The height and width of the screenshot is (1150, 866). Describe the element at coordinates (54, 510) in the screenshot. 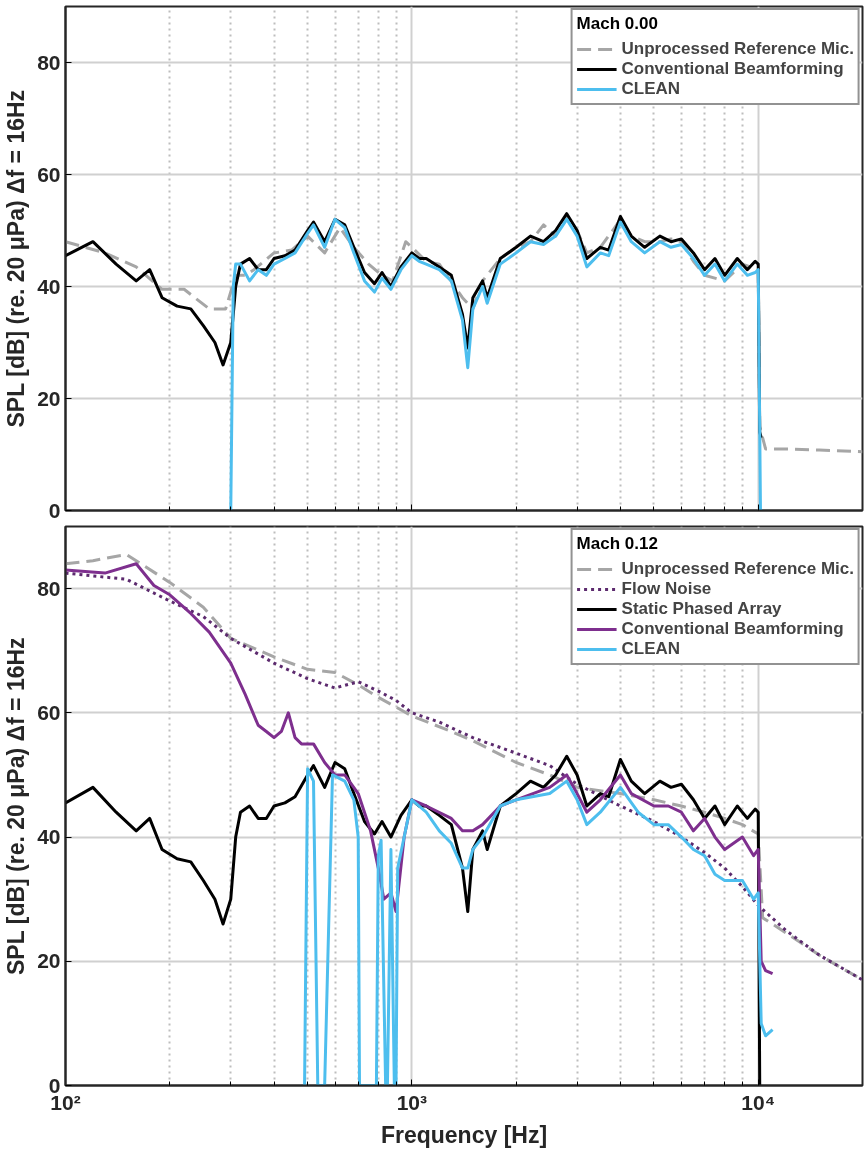

I see `y-tick-label: 0` at that location.